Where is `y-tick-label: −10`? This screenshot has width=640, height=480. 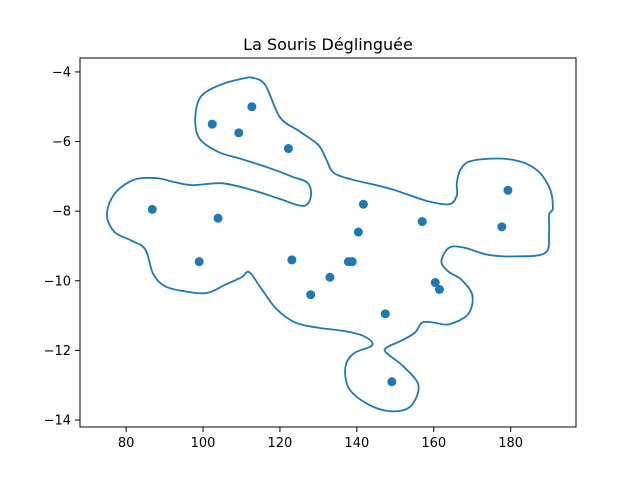 y-tick-label: −10 is located at coordinates (57, 281).